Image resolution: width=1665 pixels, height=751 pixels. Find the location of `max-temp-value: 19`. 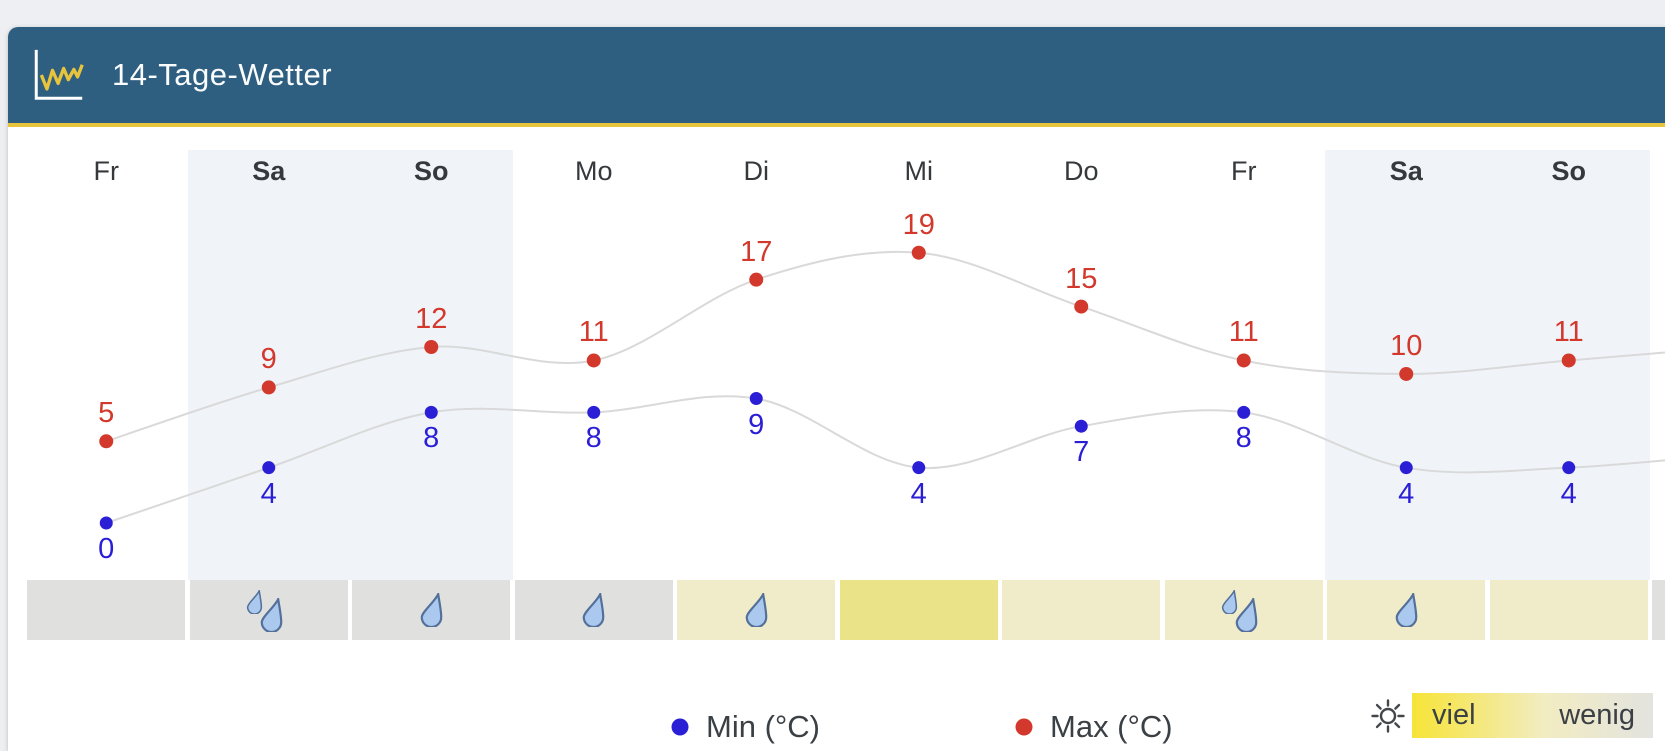

max-temp-value: 19 is located at coordinates (918, 224).